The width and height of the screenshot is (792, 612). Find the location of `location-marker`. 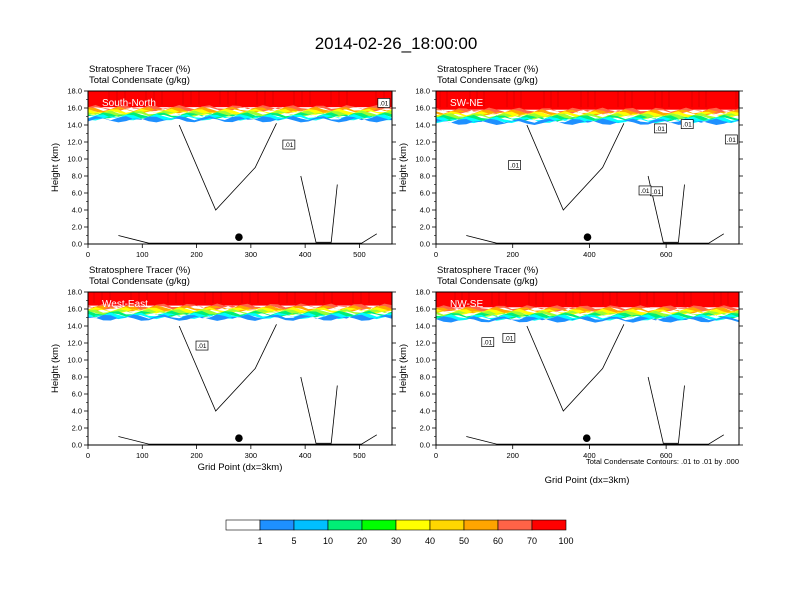

location-marker is located at coordinates (586, 438).